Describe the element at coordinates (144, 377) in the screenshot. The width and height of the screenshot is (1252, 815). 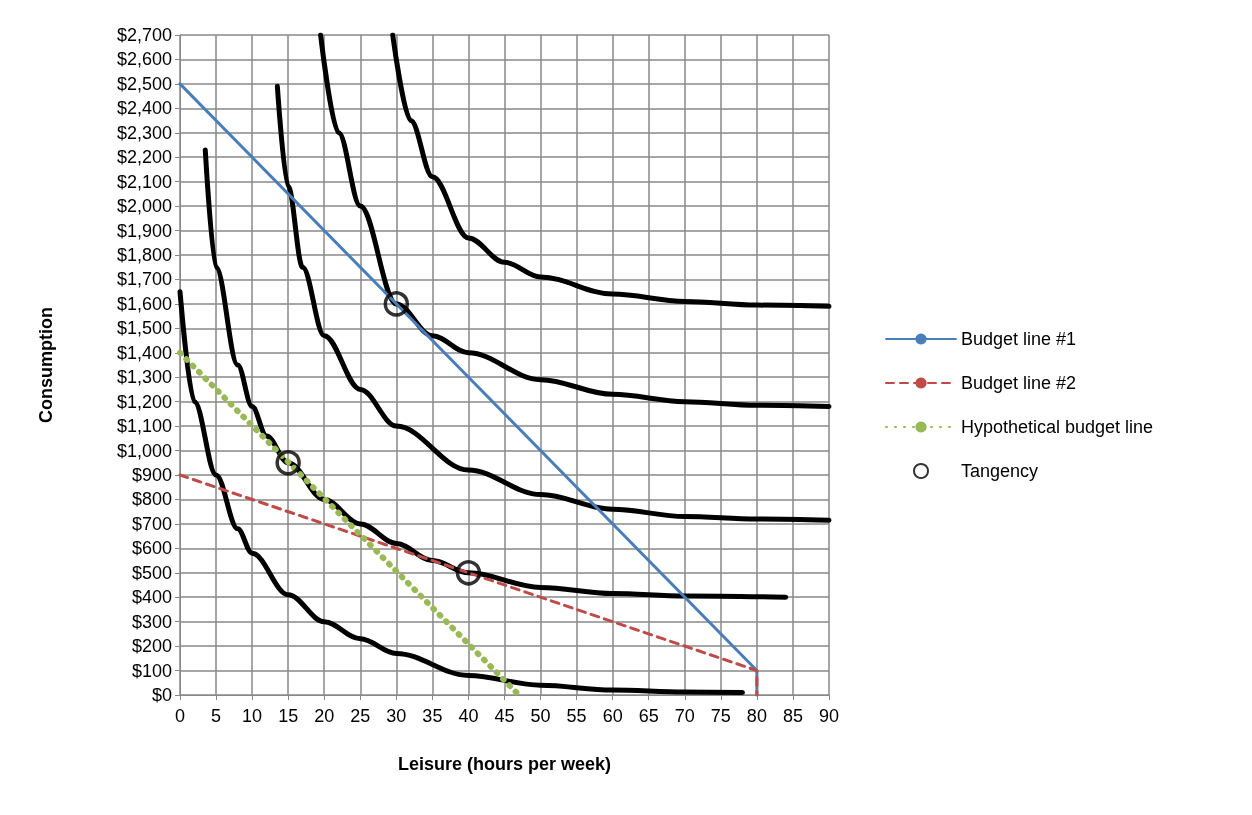
I see `y-tick-label: $1,300` at that location.